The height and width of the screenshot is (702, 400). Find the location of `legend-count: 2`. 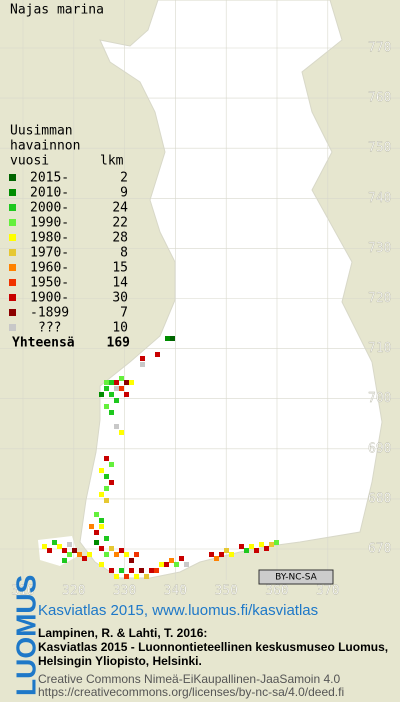

legend-count: 2 is located at coordinates (124, 178).